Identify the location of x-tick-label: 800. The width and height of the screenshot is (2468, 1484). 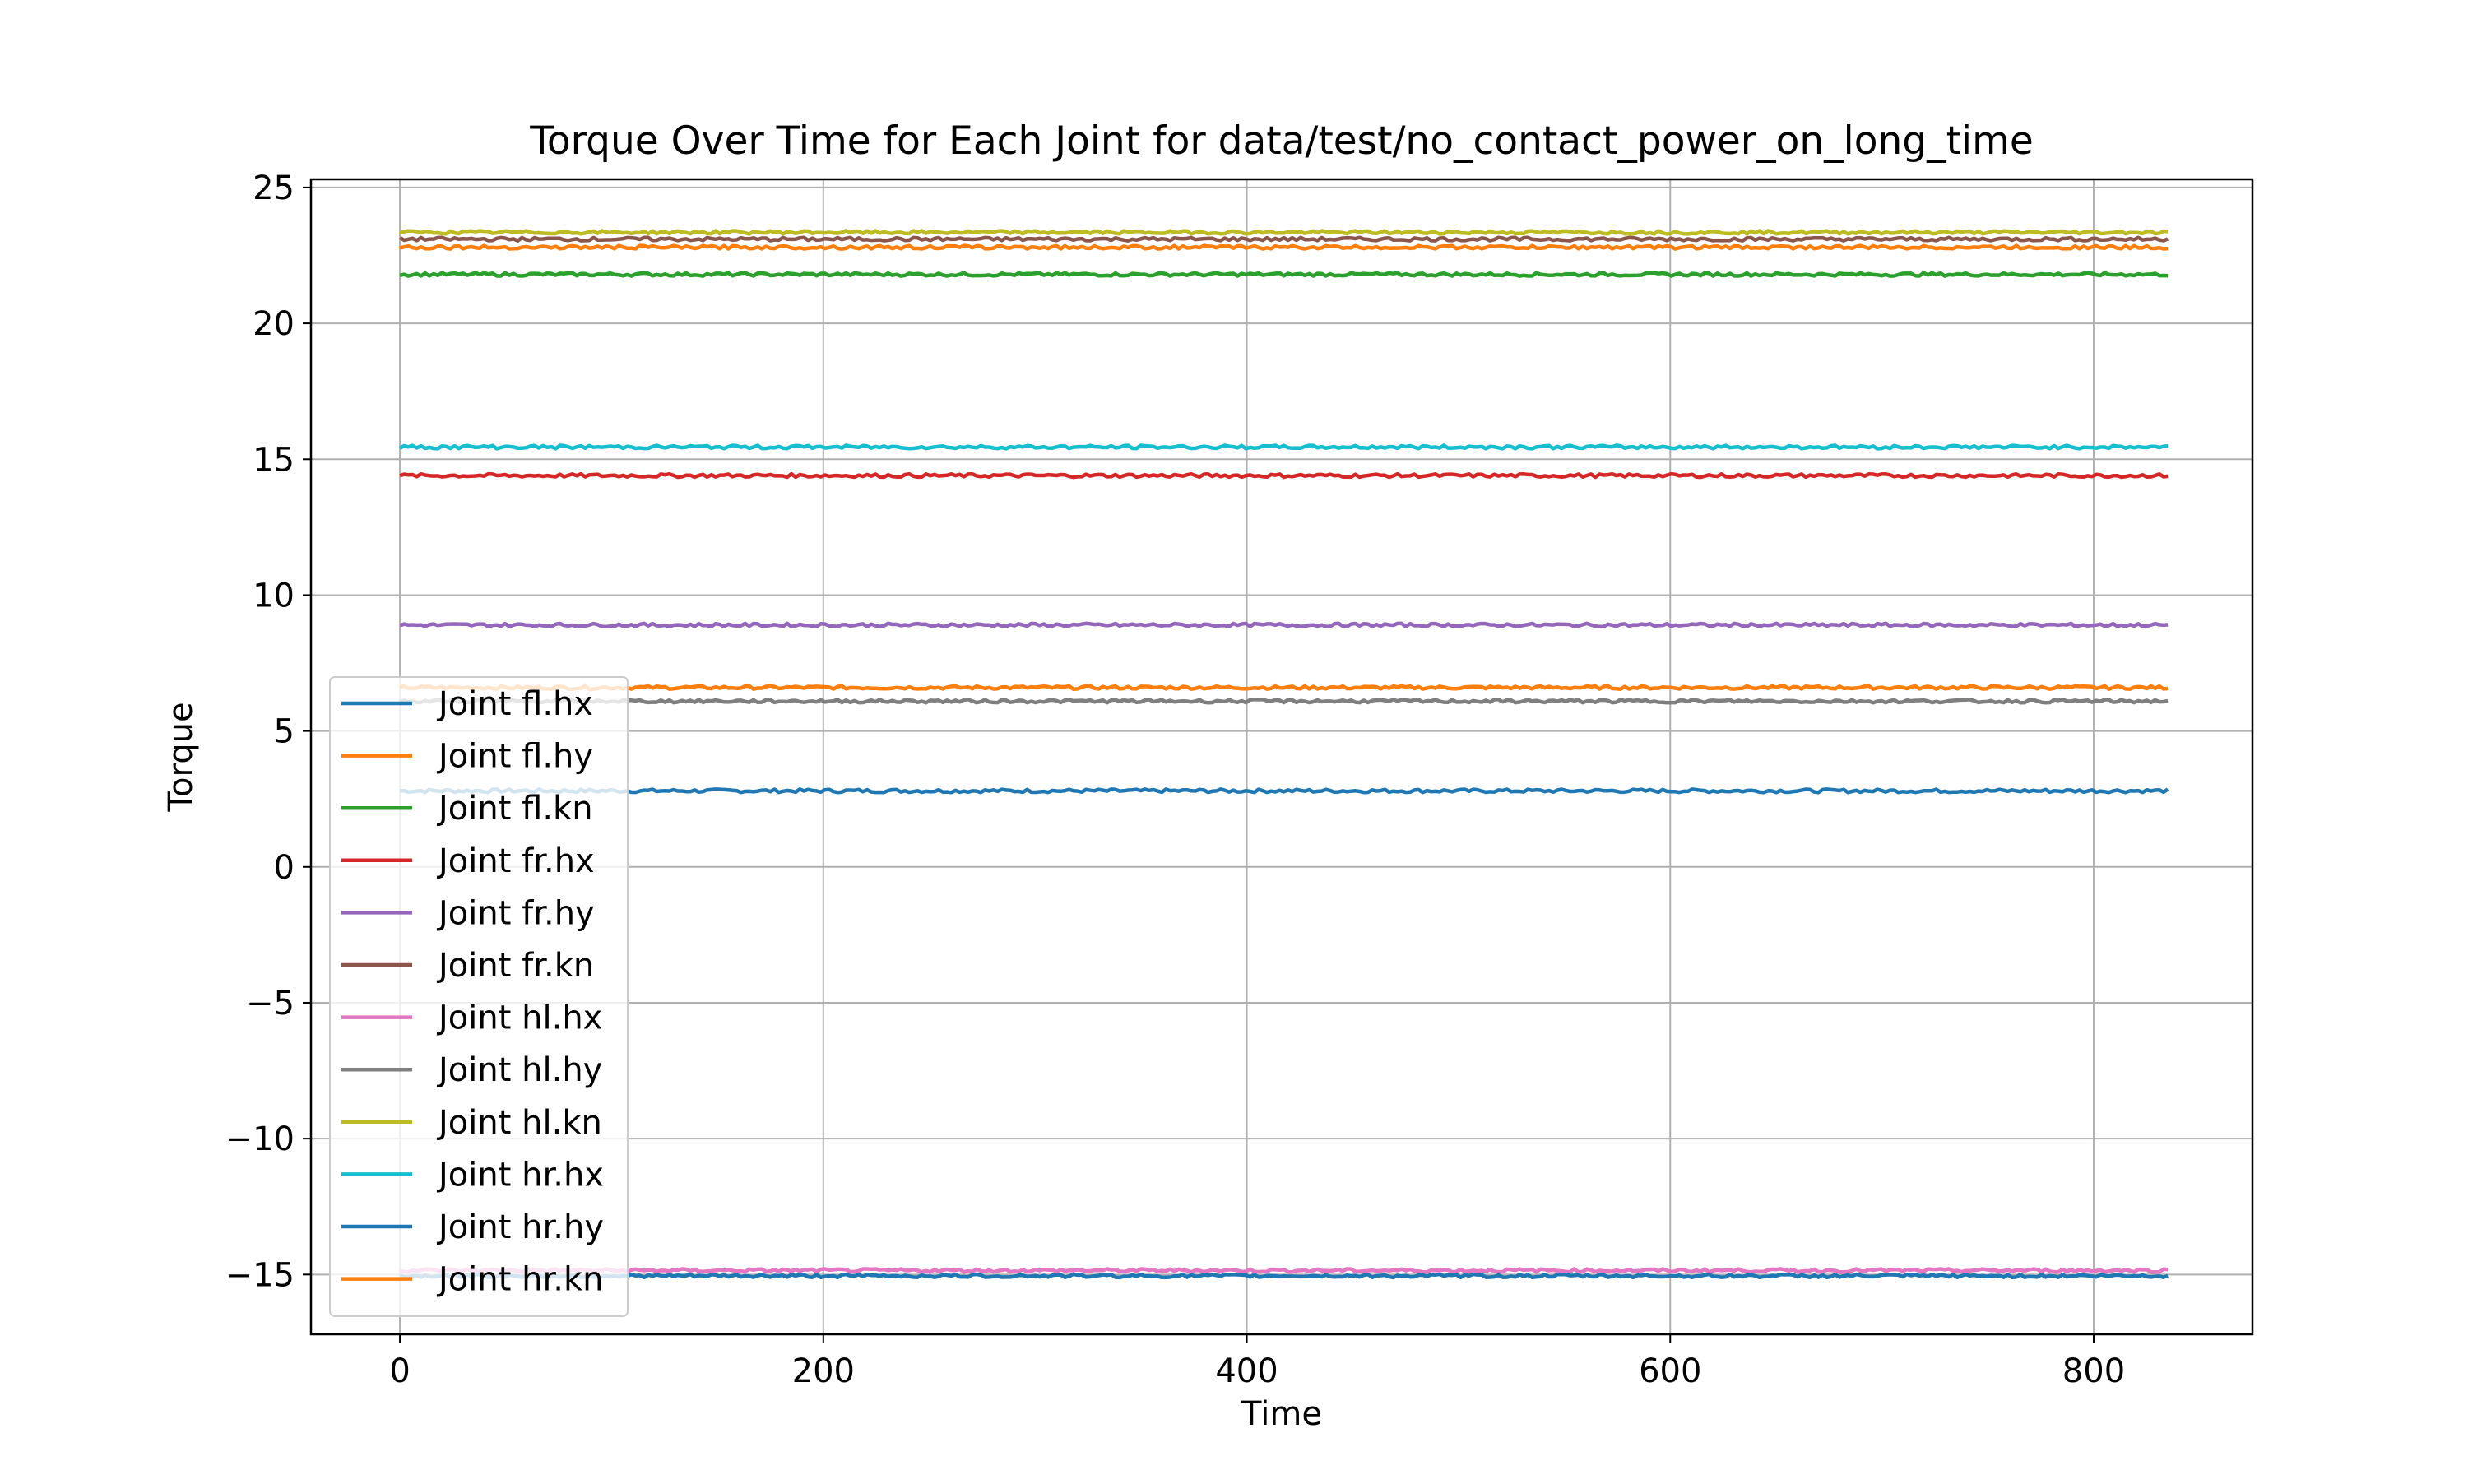
(2093, 1371).